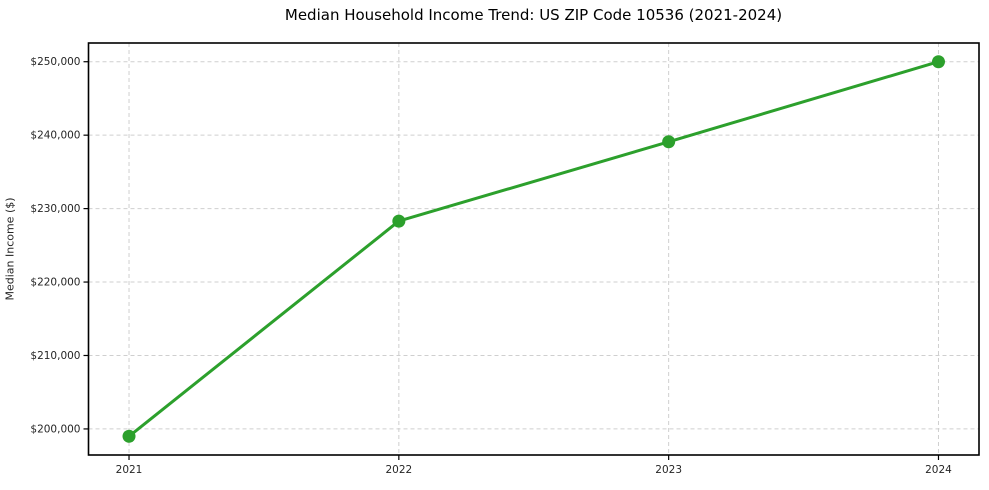 This screenshot has height=490, width=989. Describe the element at coordinates (129, 470) in the screenshot. I see `x-tick-label: 2021` at that location.